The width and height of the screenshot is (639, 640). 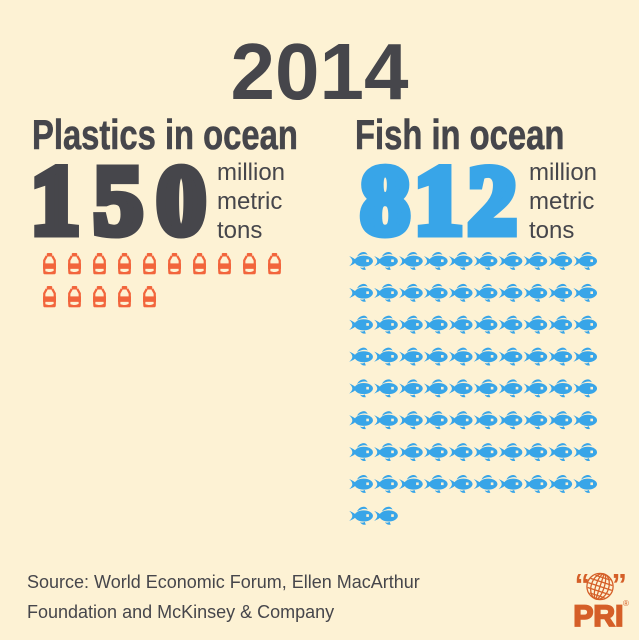 I want to click on svg-text: PRI, so click(x=598, y=616).